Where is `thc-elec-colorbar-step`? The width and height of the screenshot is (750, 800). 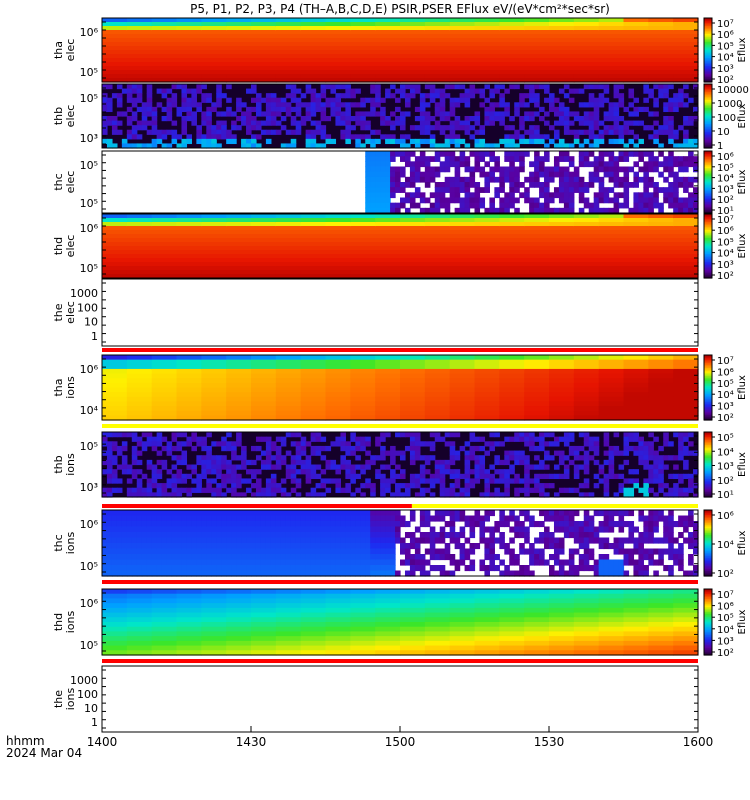
thc-elec-colorbar-step is located at coordinates (708, 203).